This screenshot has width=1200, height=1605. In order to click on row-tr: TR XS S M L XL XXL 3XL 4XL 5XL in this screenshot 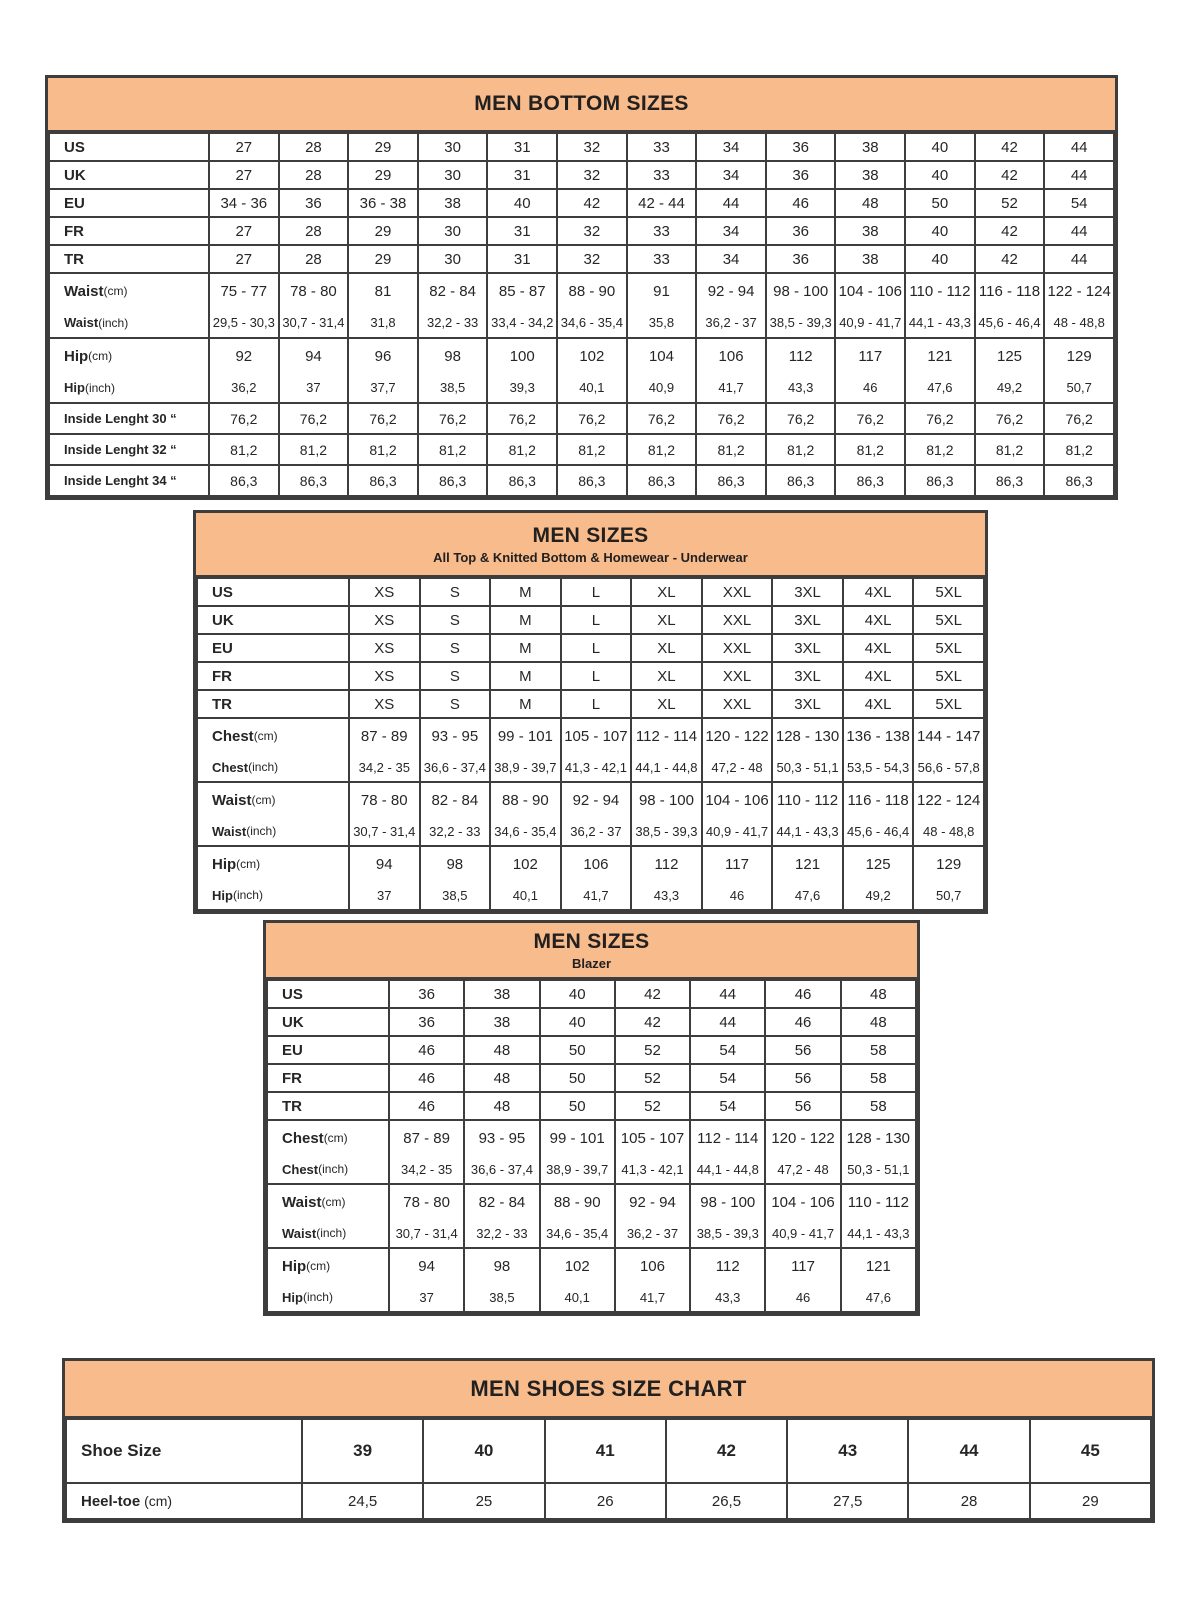, I will do `click(590, 704)`.